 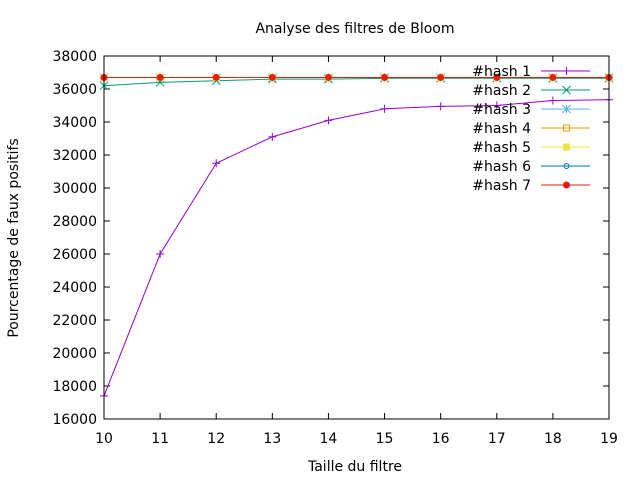 I want to click on x-tick-label: 14, so click(x=329, y=439).